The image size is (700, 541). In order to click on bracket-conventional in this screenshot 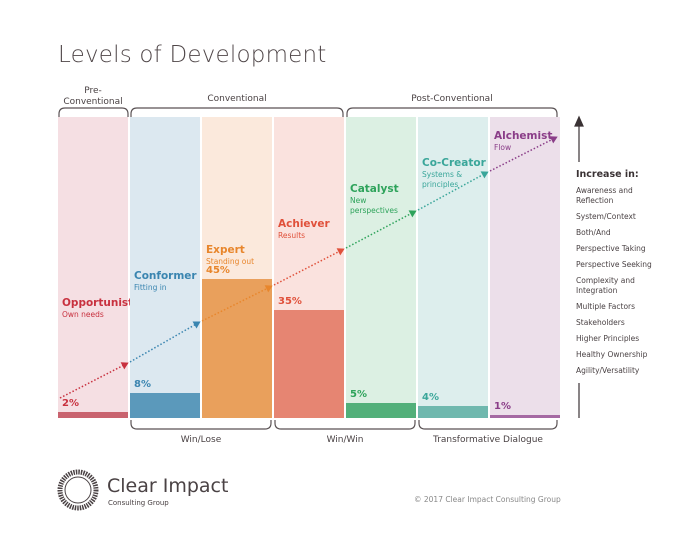, I will do `click(237, 112)`.